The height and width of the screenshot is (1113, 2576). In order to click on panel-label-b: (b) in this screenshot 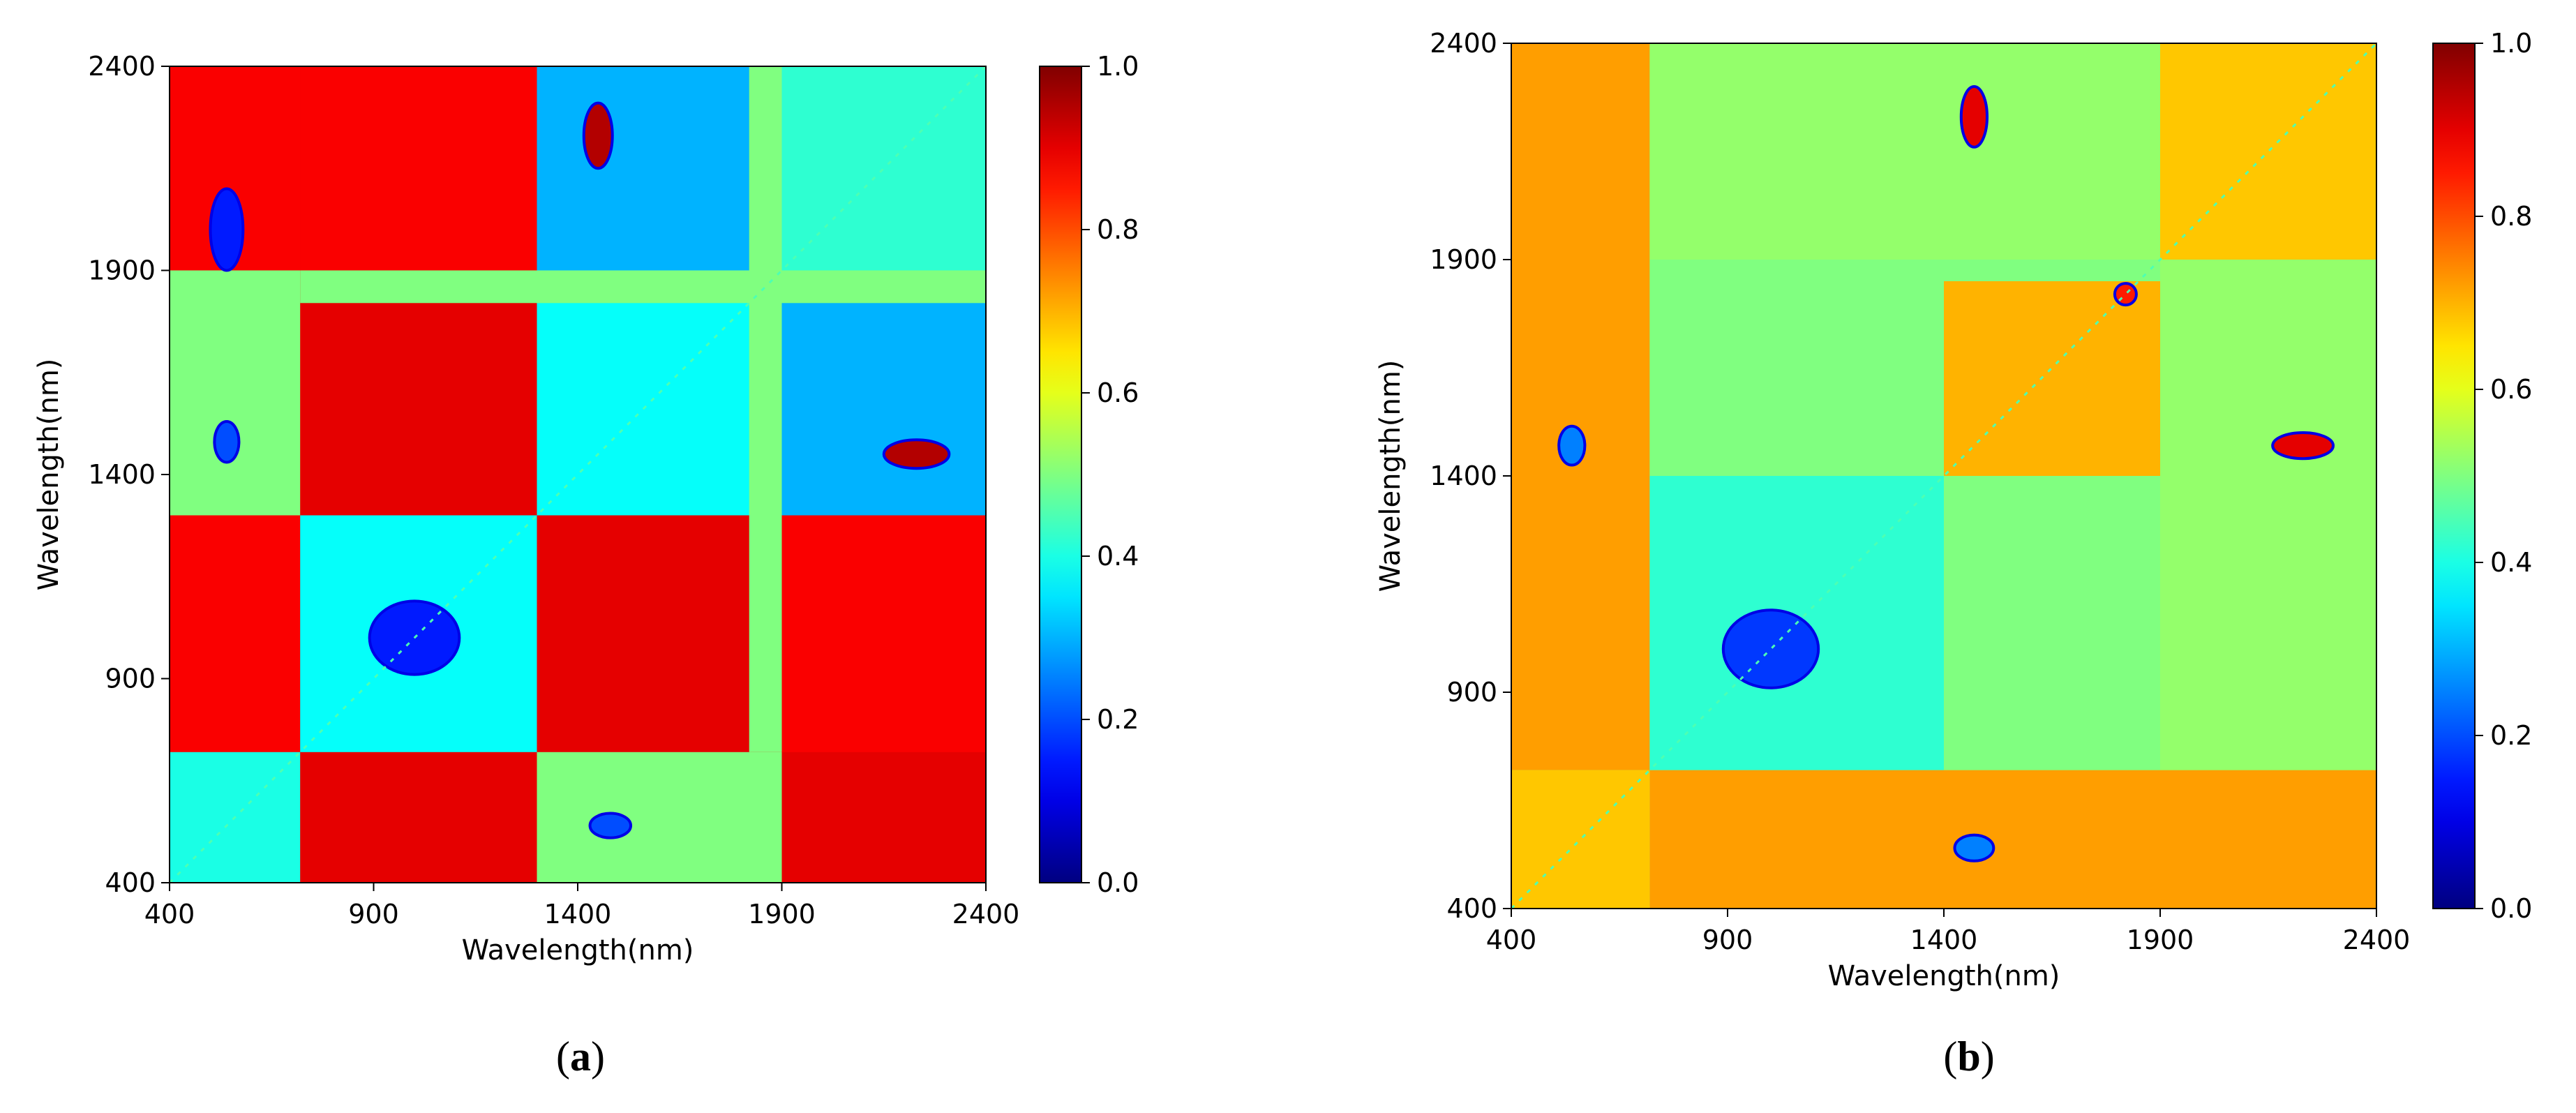, I will do `click(1969, 1056)`.